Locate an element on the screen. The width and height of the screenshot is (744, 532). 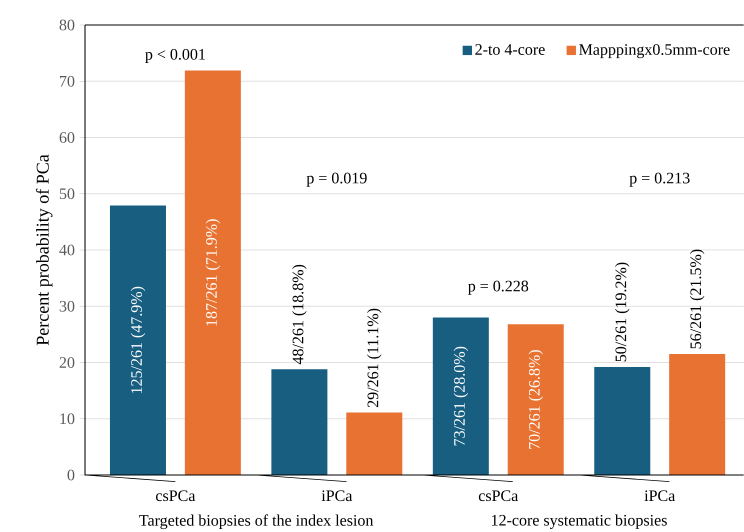
data-label: 29/261 (11.1%) is located at coordinates (374, 358).